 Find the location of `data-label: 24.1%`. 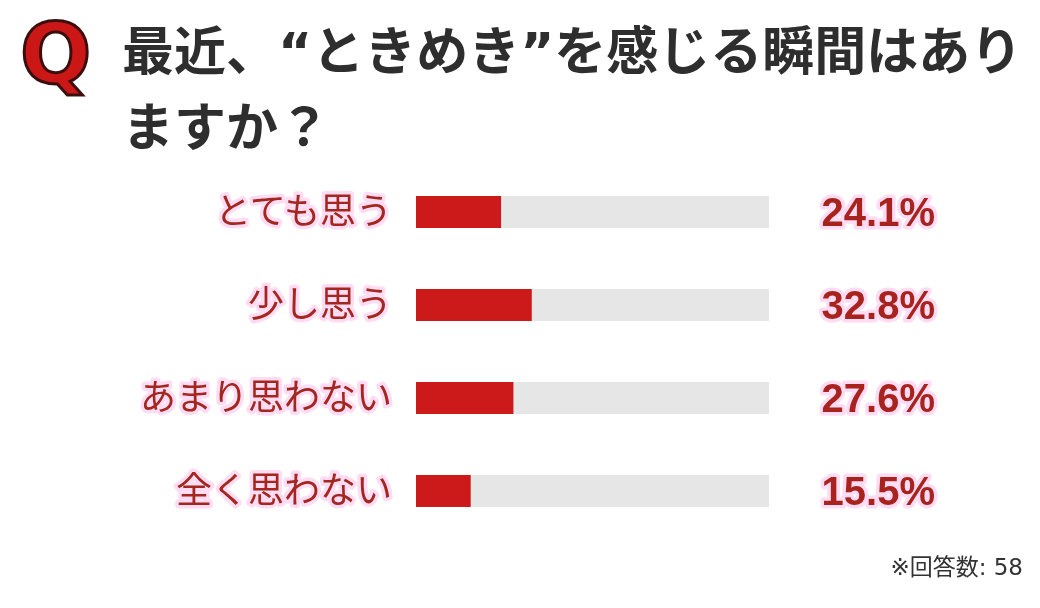

data-label: 24.1% is located at coordinates (878, 212).